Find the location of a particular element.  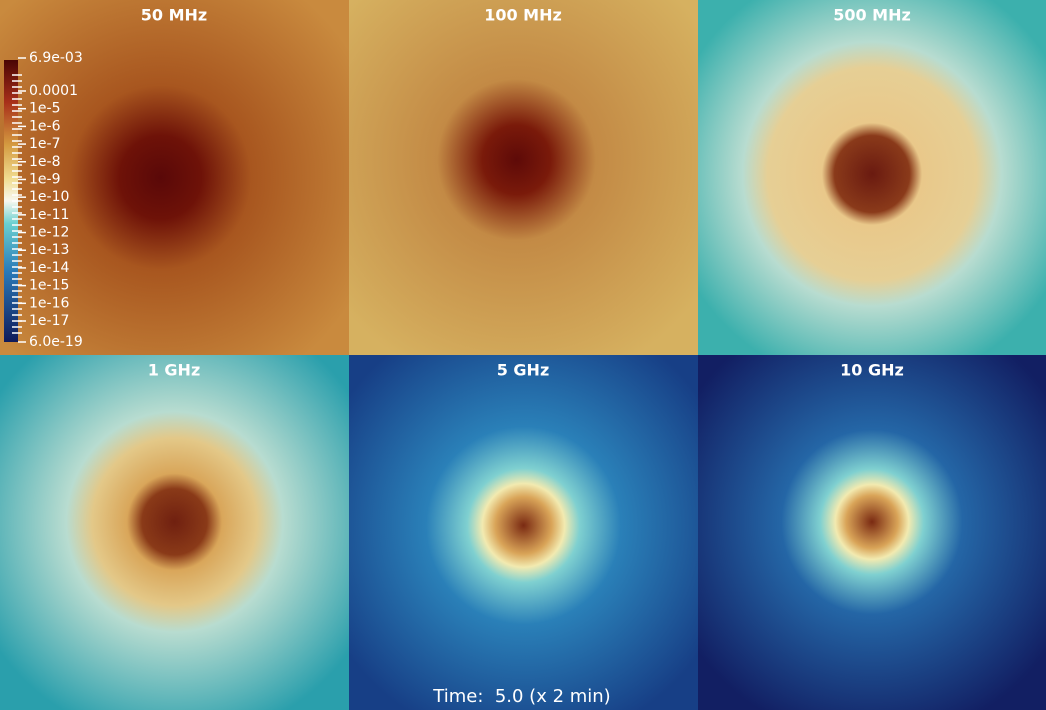

colorbar-label: 1e-11 is located at coordinates (49, 215).